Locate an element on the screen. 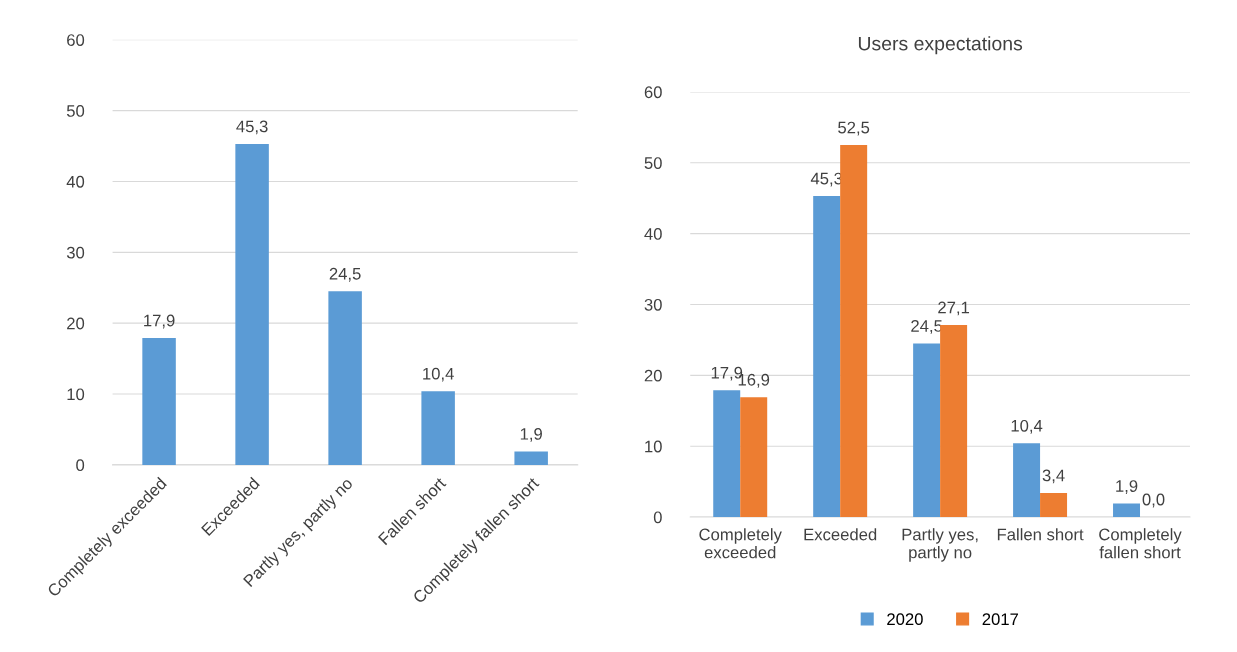  data-label: 45,3 is located at coordinates (252, 127).